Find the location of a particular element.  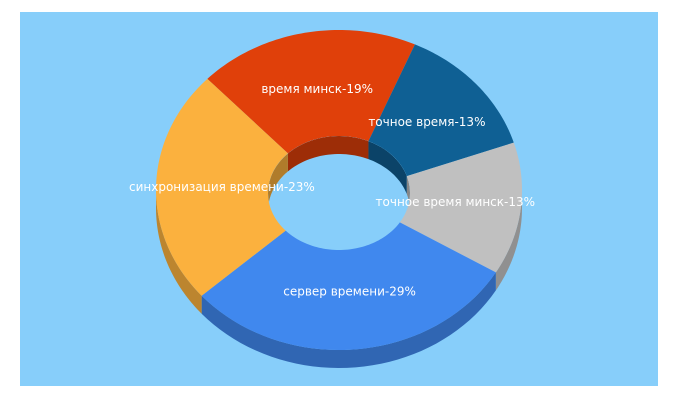

data-label: синхронизация времени-23% is located at coordinates (222, 187).